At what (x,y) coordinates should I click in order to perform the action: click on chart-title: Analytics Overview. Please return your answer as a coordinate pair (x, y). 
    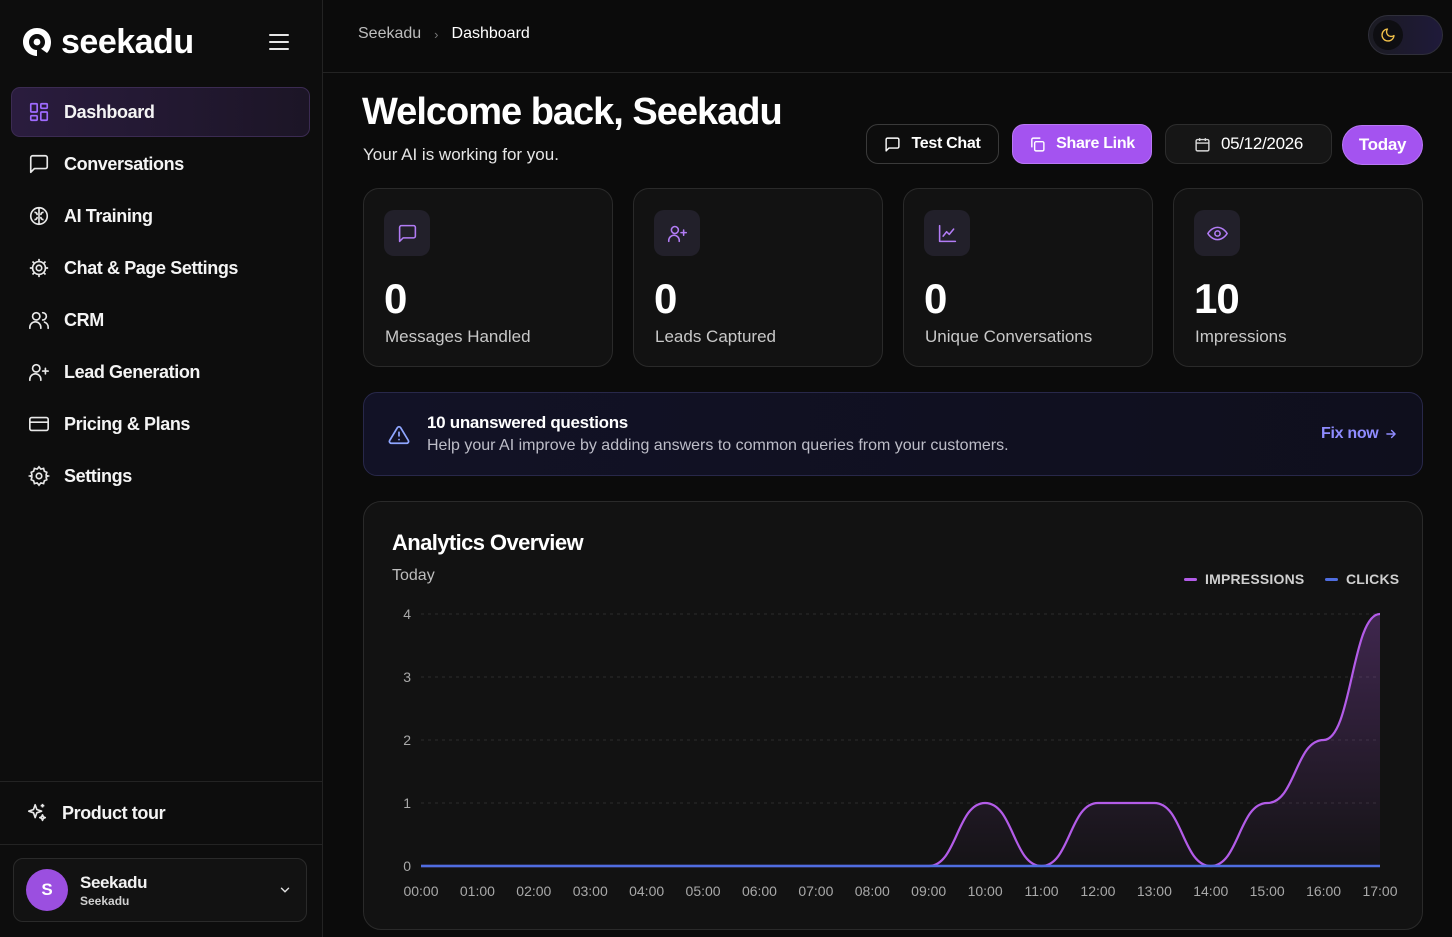
    Looking at the image, I should click on (488, 542).